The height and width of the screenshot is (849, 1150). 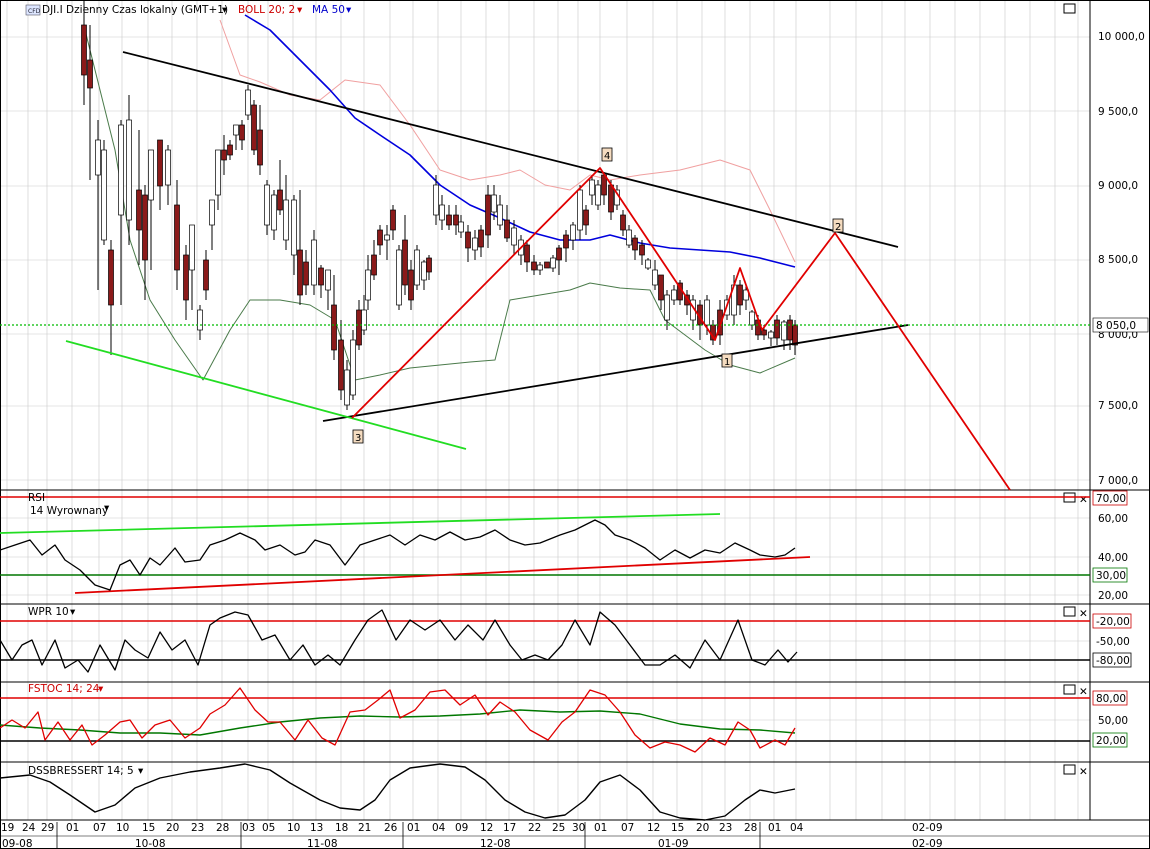 I want to click on fstoc-legend: FSTOC 14; 24 ▾, so click(x=66, y=689).